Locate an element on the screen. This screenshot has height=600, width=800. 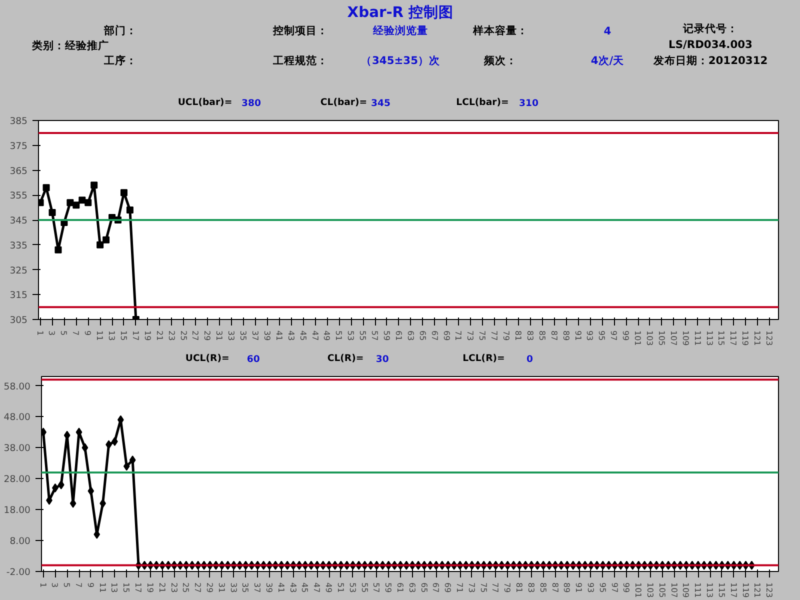
x-tick-label: 9 is located at coordinates (87, 333).